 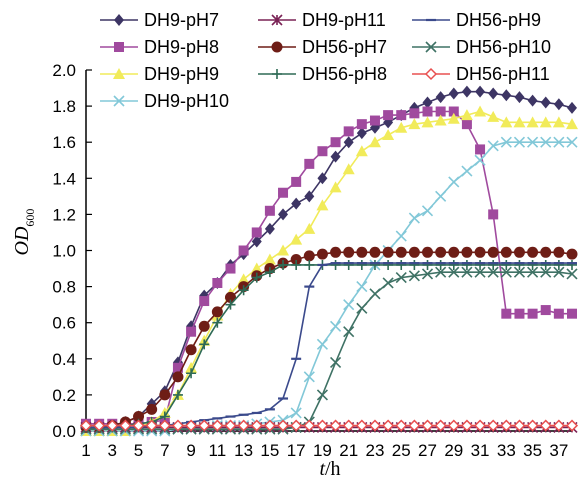 What do you see at coordinates (159, 20) in the screenshot?
I see `legend-item-dh9-ph7: DH9-pH7` at bounding box center [159, 20].